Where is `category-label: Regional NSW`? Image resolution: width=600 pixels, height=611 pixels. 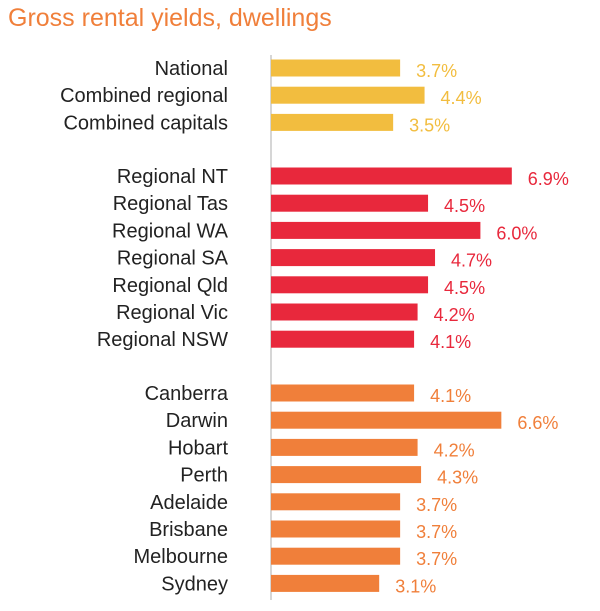 category-label: Regional NSW is located at coordinates (162, 340).